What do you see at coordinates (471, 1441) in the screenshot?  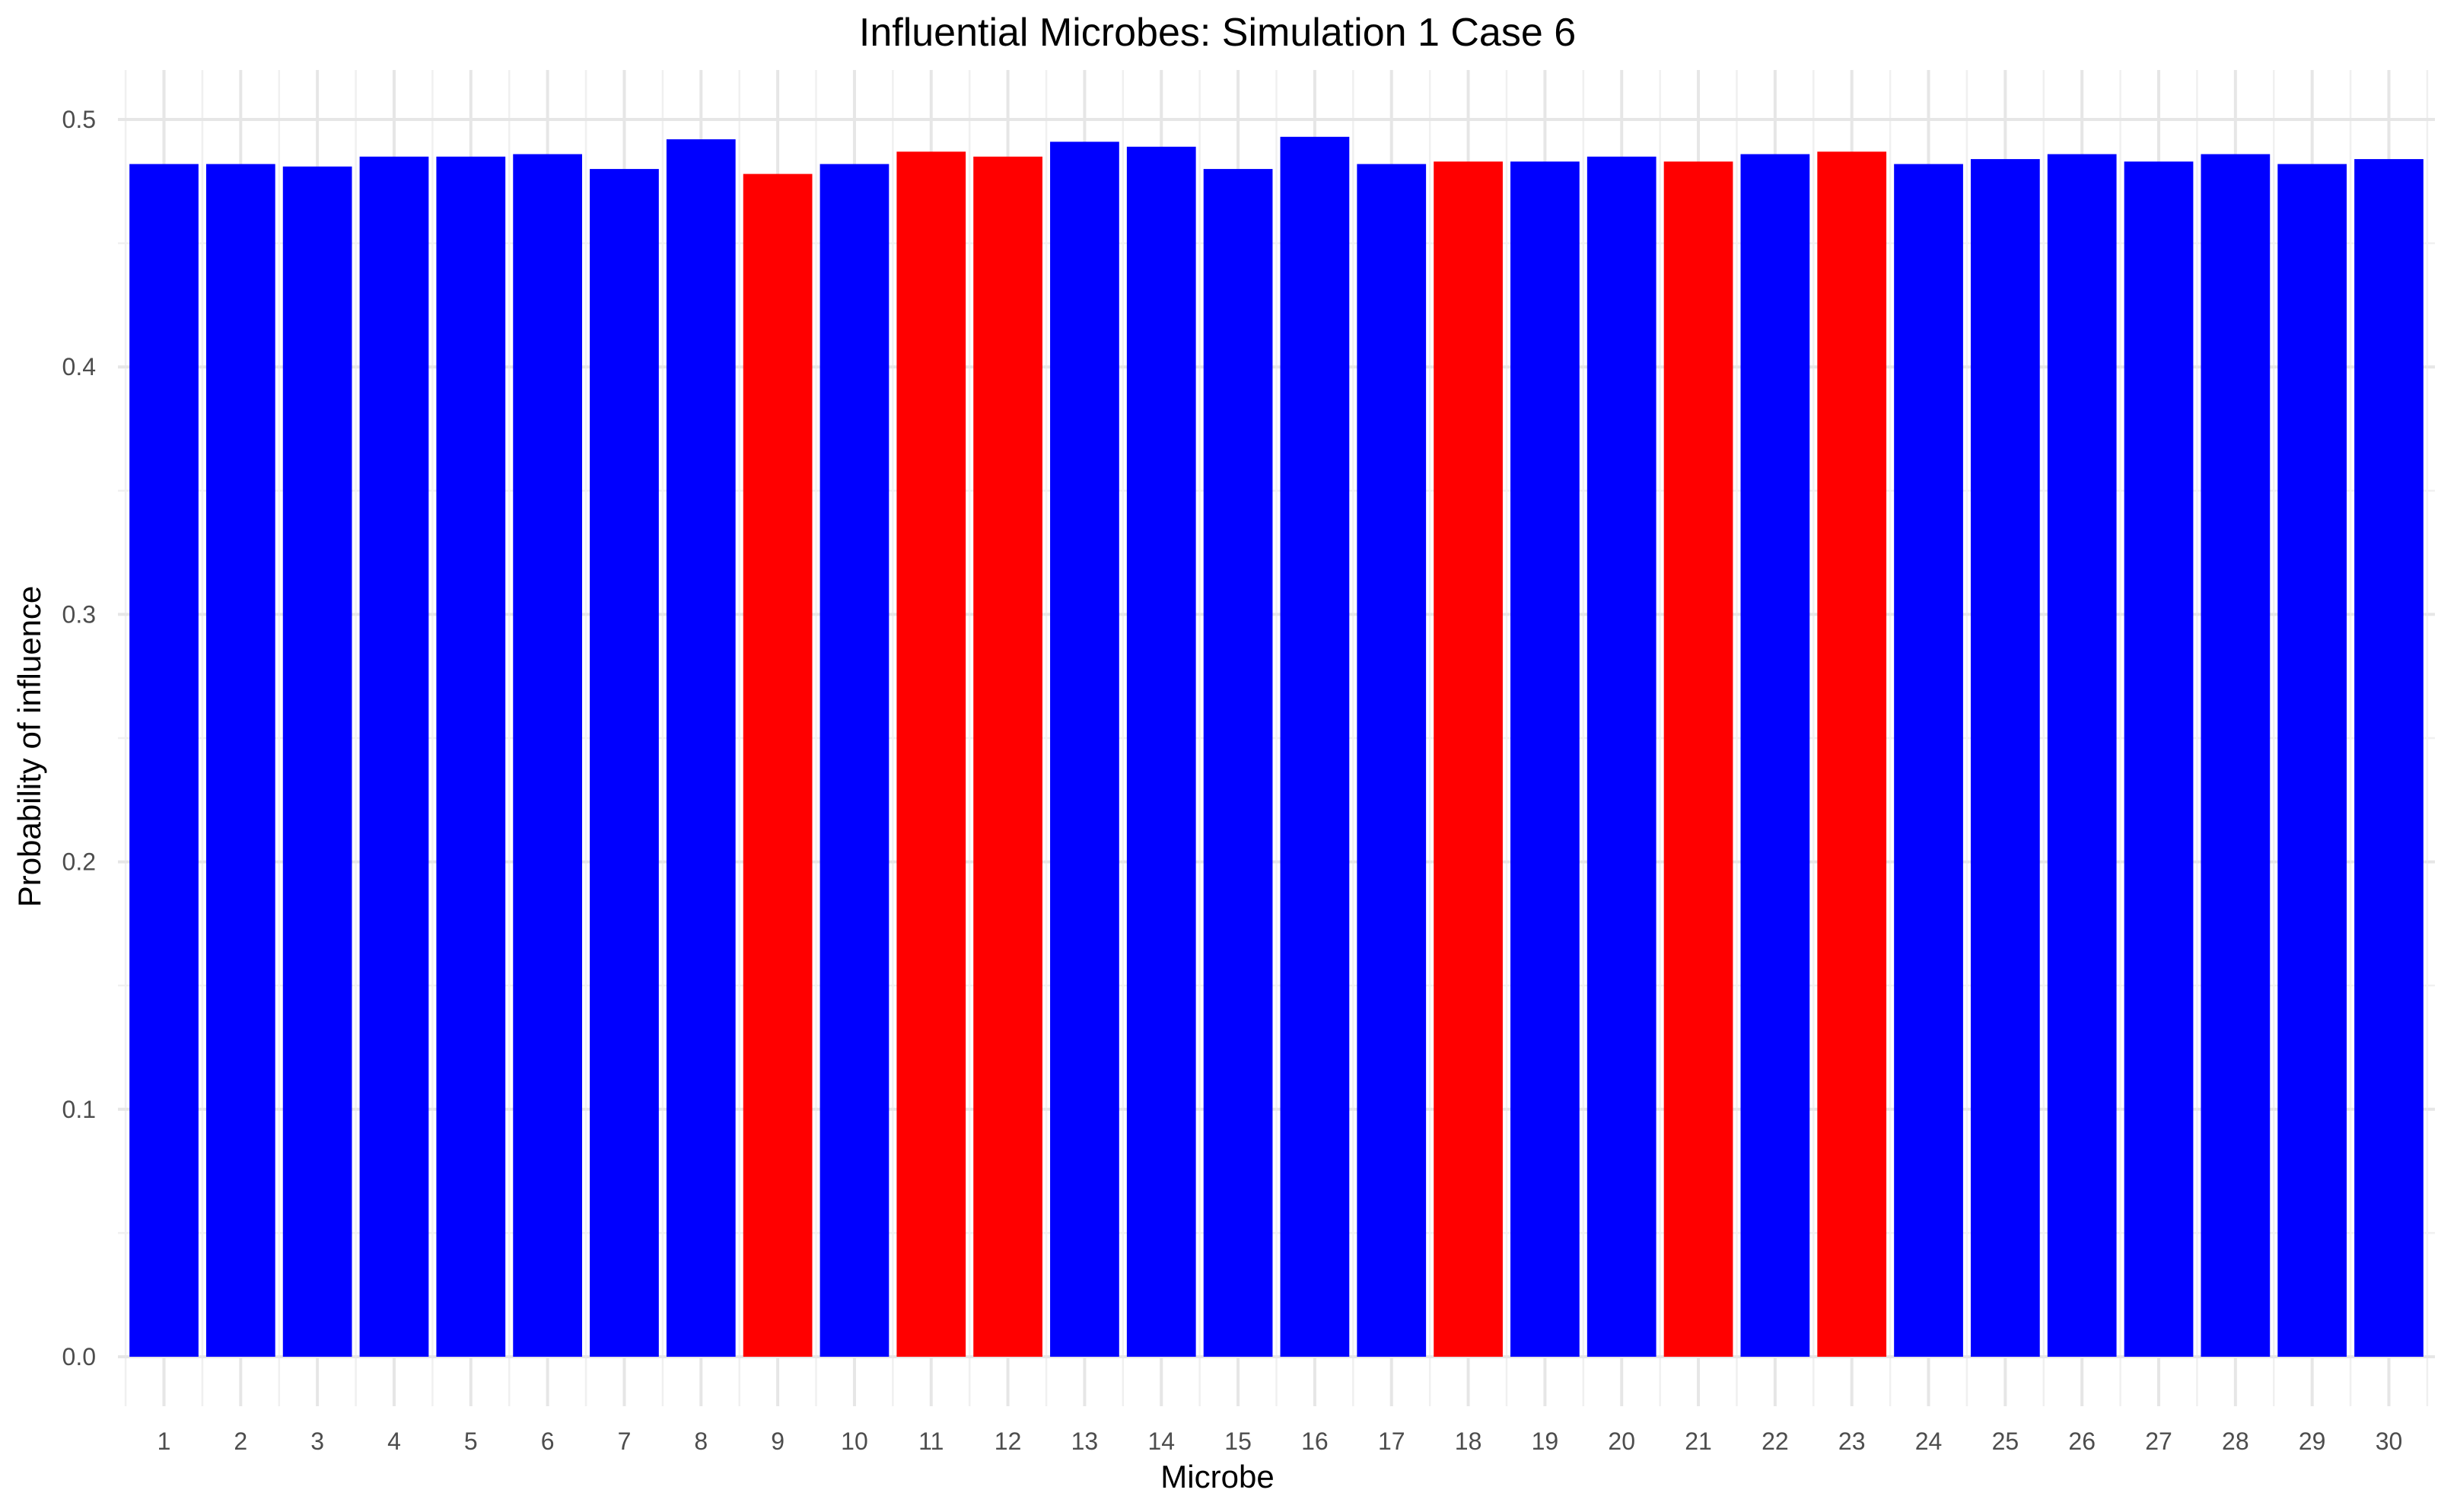 I see `x-tick-label: 5` at bounding box center [471, 1441].